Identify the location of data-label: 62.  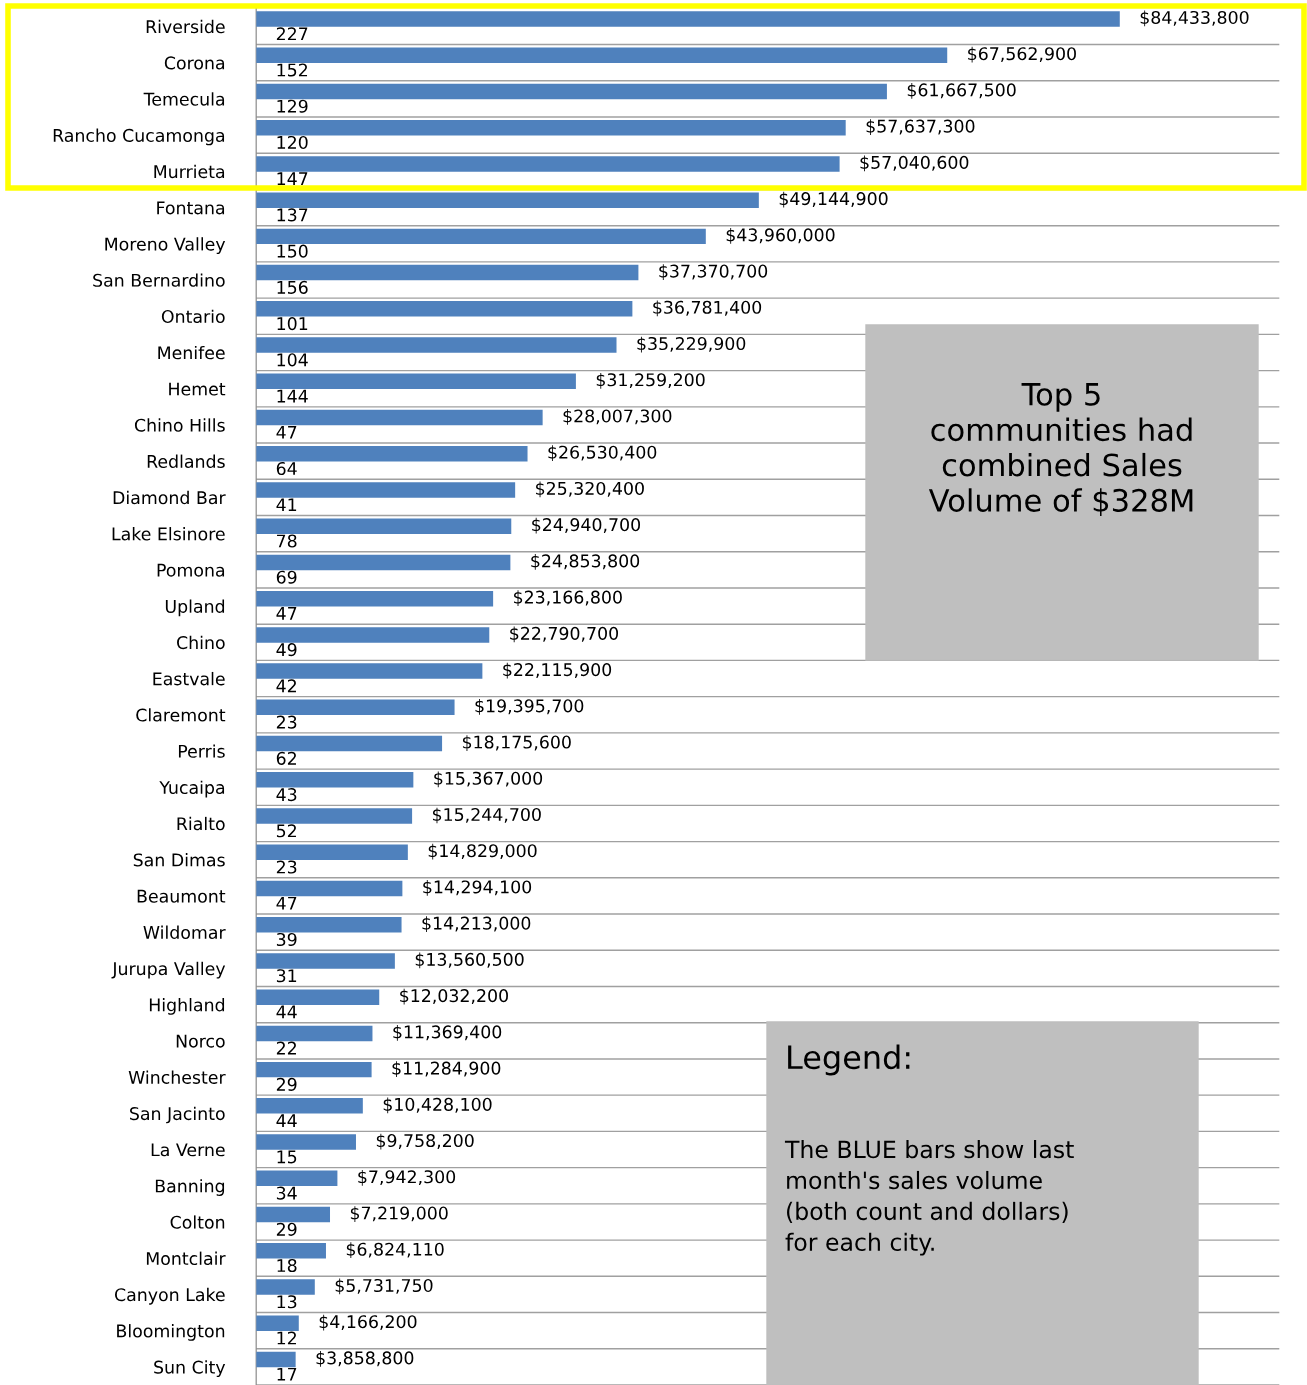
(286, 758).